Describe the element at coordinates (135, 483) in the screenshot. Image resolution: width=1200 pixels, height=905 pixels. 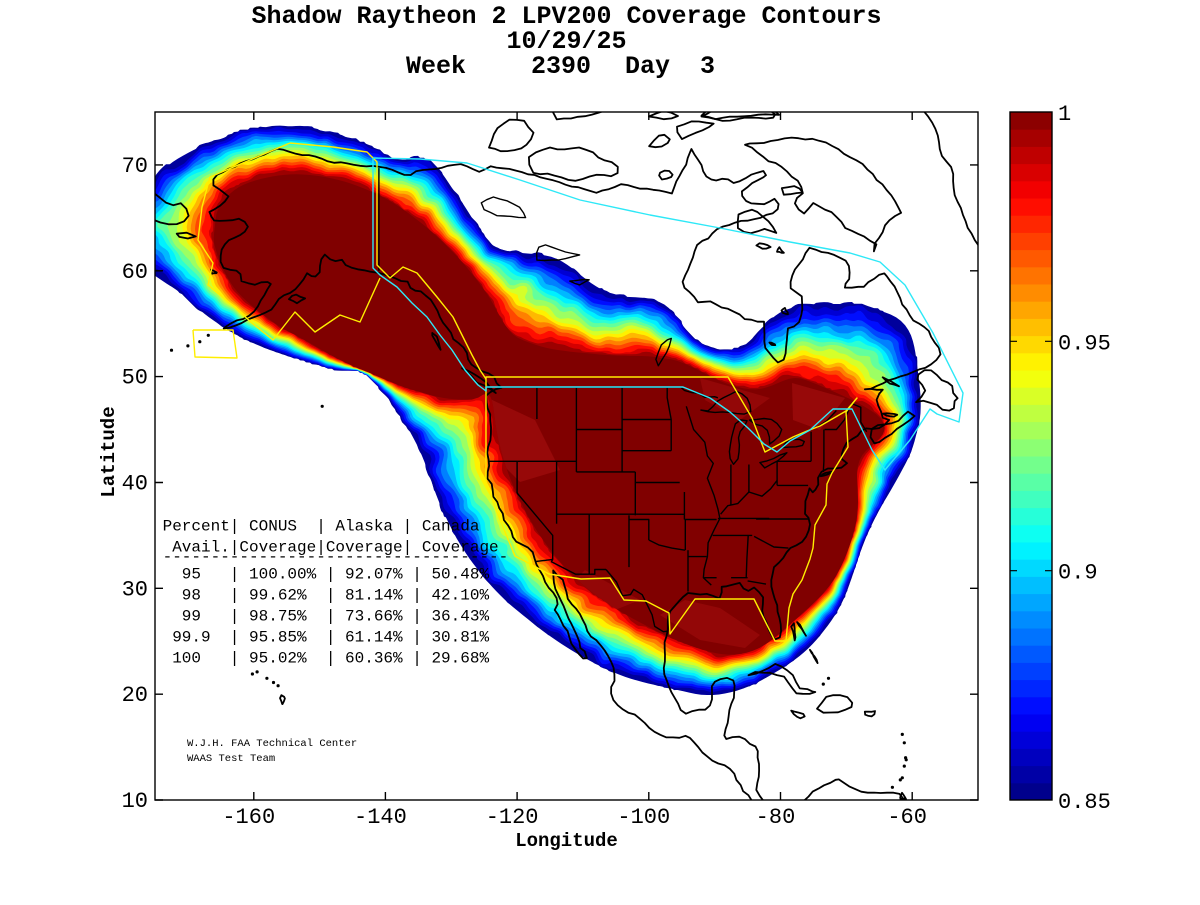
I see `svg-text: 40` at that location.